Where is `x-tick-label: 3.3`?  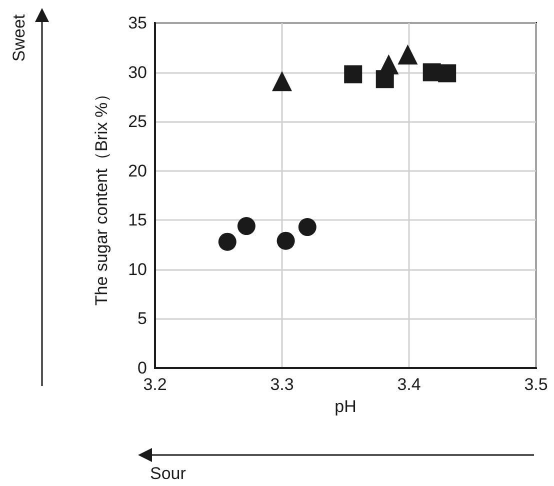 x-tick-label: 3.3 is located at coordinates (282, 384).